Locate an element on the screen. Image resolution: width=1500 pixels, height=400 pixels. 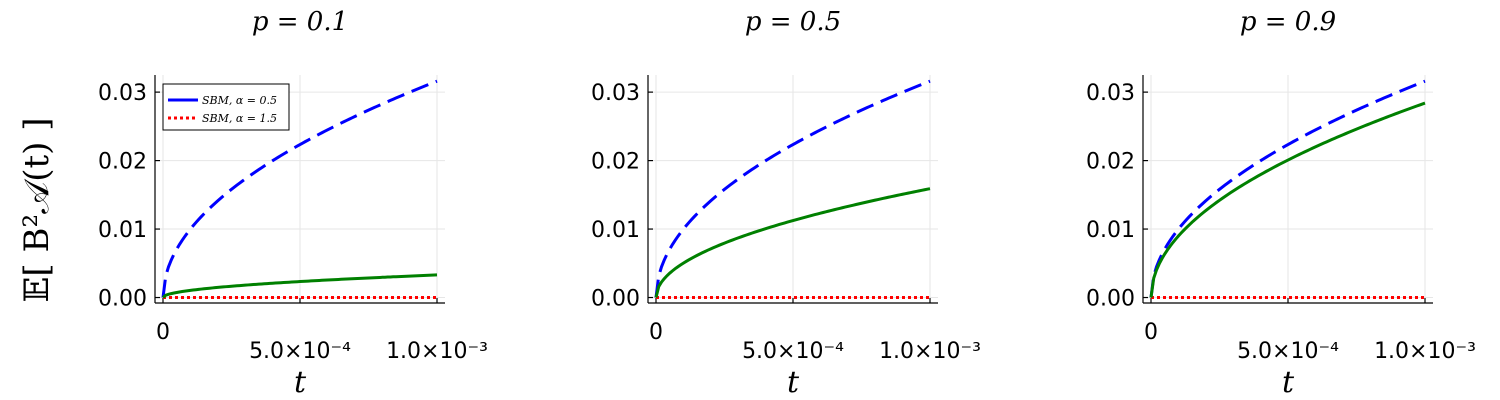
legend-box is located at coordinates (226, 107).